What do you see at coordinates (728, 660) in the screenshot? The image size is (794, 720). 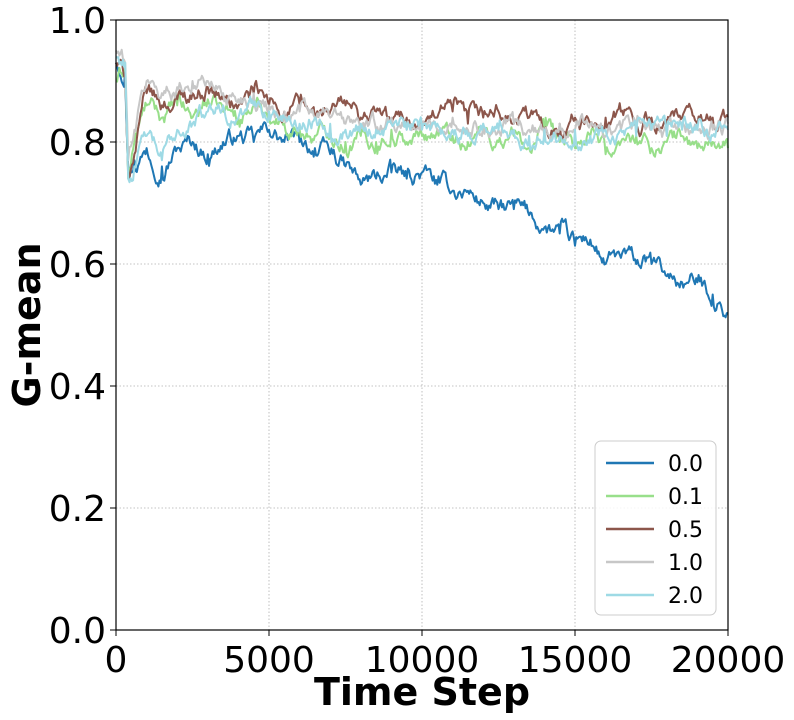 I see `x-tick-label: 20000` at bounding box center [728, 660].